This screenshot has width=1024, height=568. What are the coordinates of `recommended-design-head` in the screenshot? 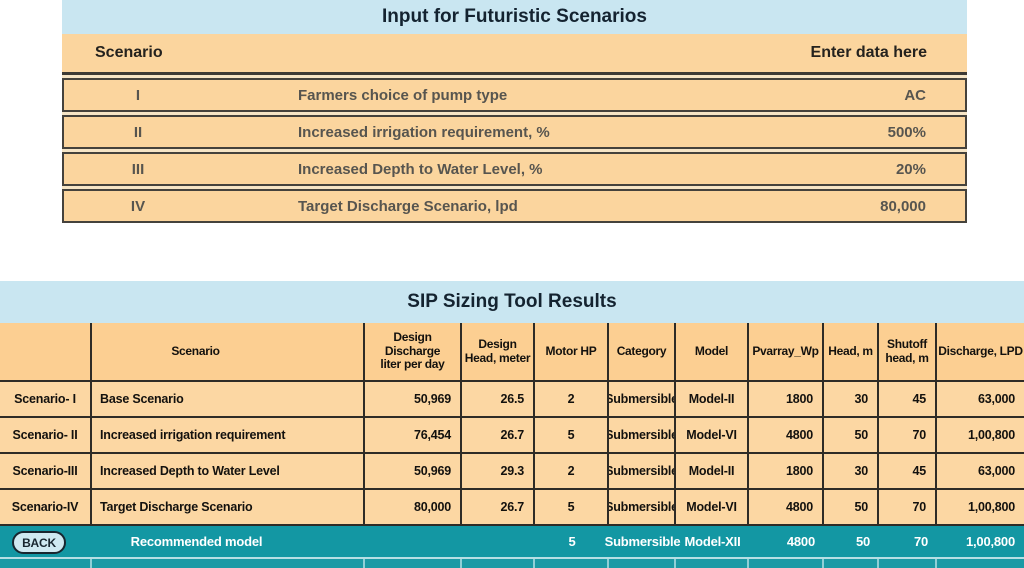 It's located at (498, 541).